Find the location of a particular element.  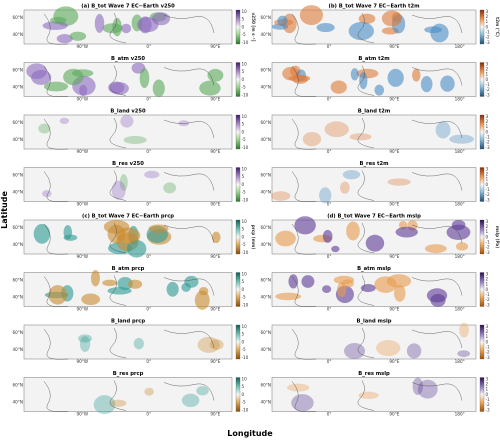

colorbar-tick-label: 1 is located at coordinates (487, 179).